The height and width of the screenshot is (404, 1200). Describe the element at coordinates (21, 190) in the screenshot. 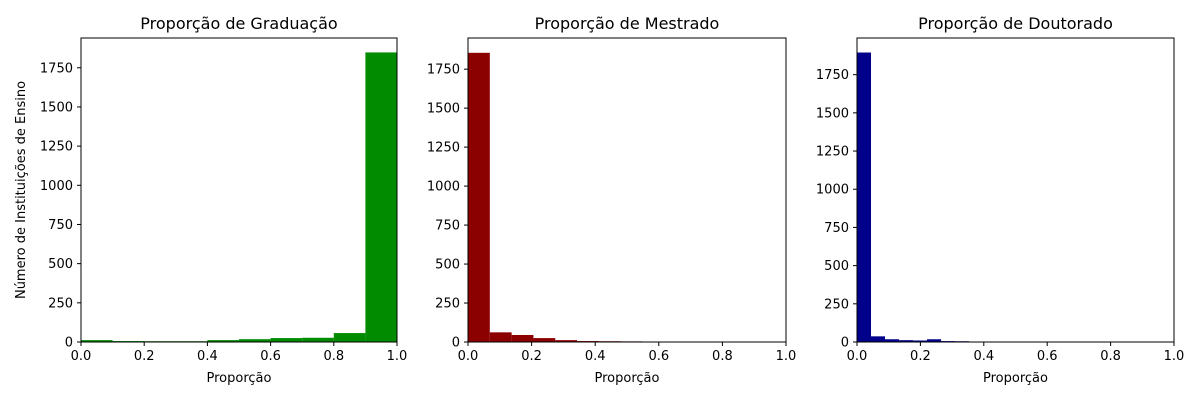

I see `y-axis-label: Número de Instituições de Ensino` at that location.